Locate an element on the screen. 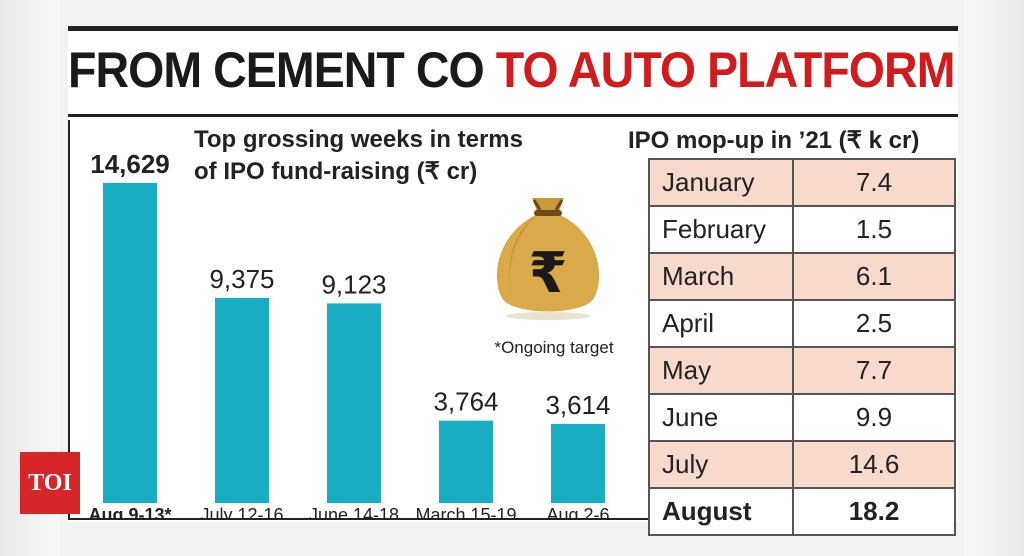 The height and width of the screenshot is (556, 1024). table-row: July 14.6 is located at coordinates (802, 464).